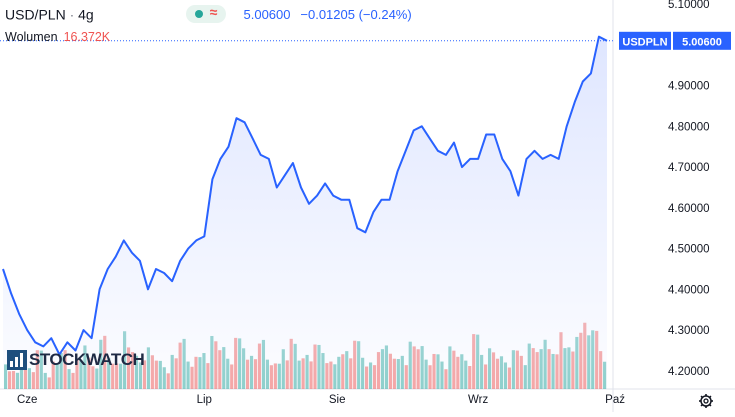  I want to click on y-tick-label: 4.40000, so click(689, 290).